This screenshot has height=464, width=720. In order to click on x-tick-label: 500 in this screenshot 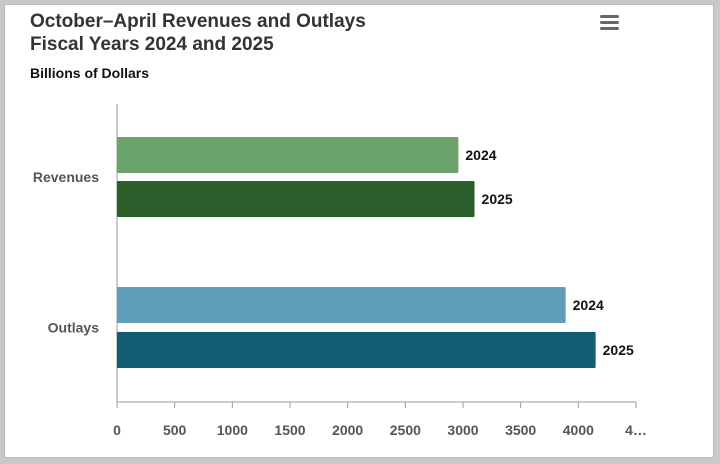, I will do `click(175, 430)`.